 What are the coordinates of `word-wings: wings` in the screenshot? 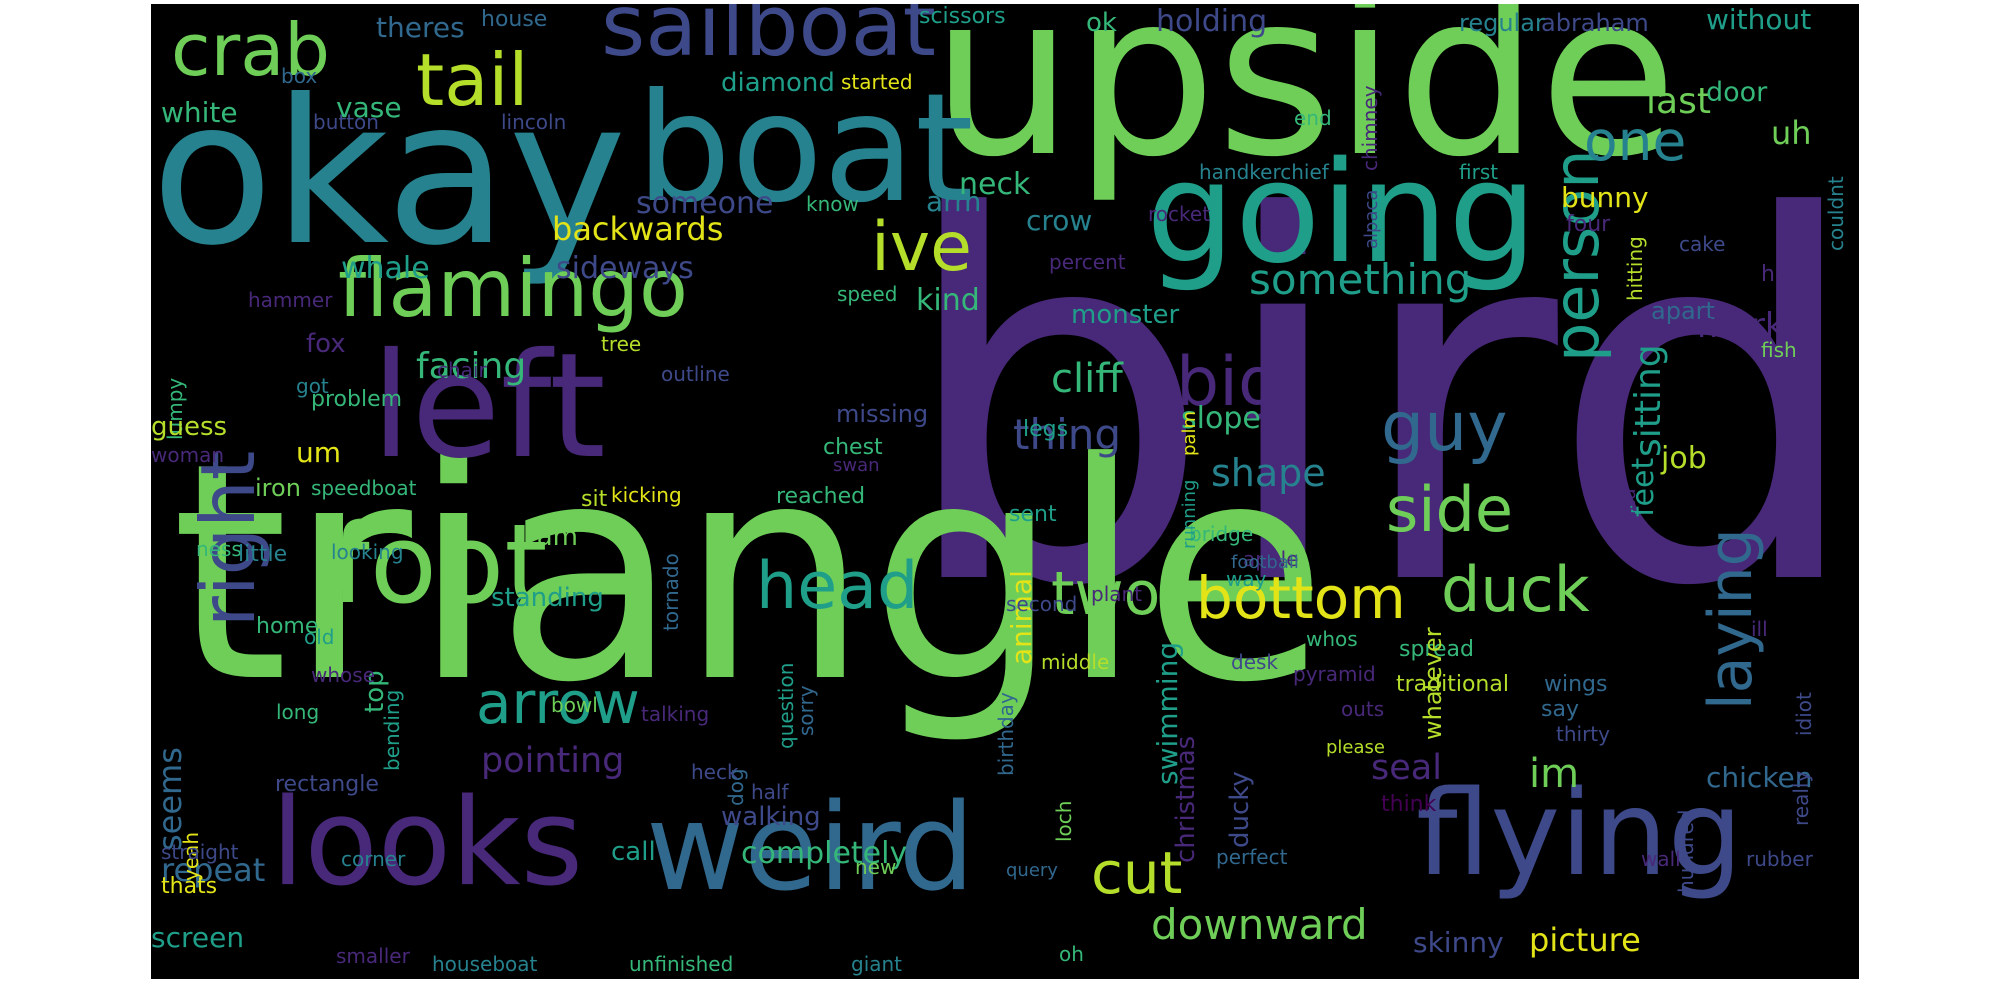 It's located at (1576, 684).